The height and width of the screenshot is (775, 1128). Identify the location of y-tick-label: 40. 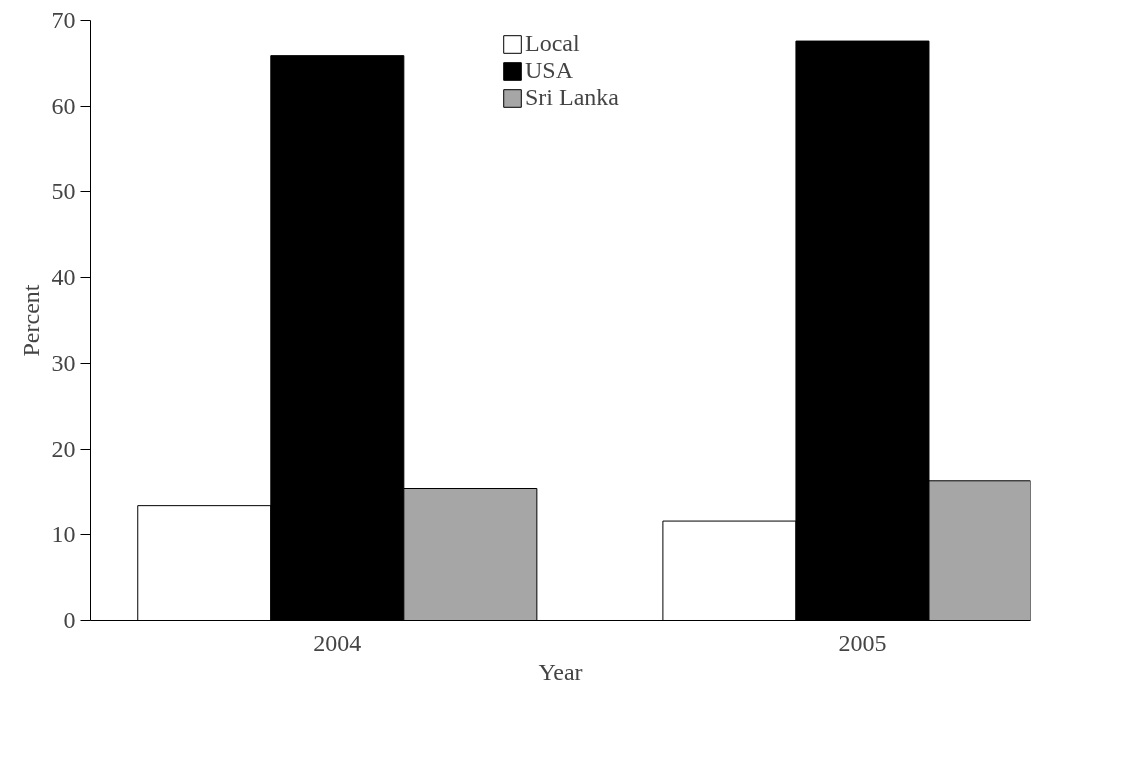
(63, 277).